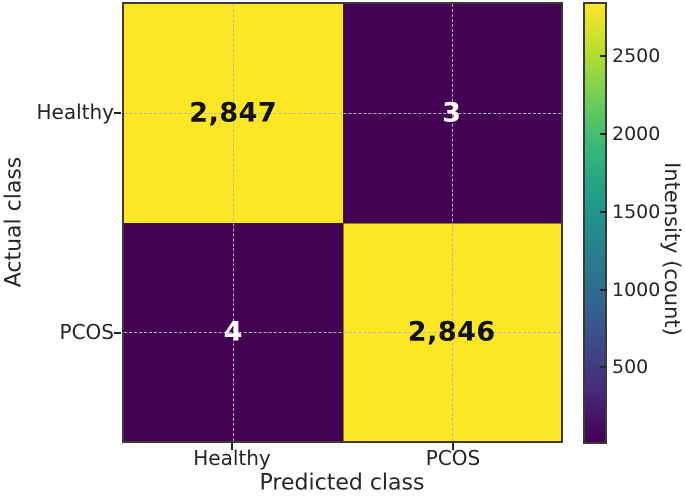  What do you see at coordinates (636, 290) in the screenshot?
I see `colorbar-tick-label-1000: 1000` at bounding box center [636, 290].